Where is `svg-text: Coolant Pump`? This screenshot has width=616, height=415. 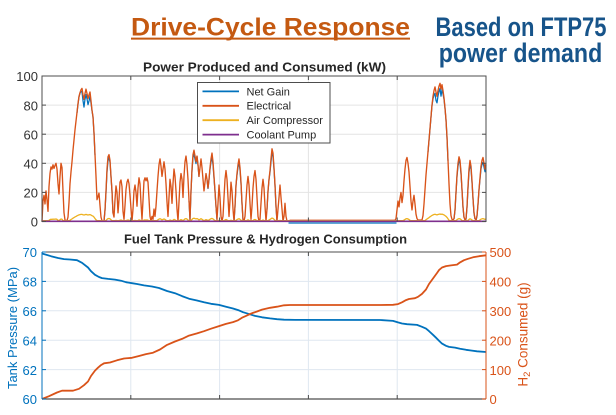
svg-text: Coolant Pump is located at coordinates (282, 136).